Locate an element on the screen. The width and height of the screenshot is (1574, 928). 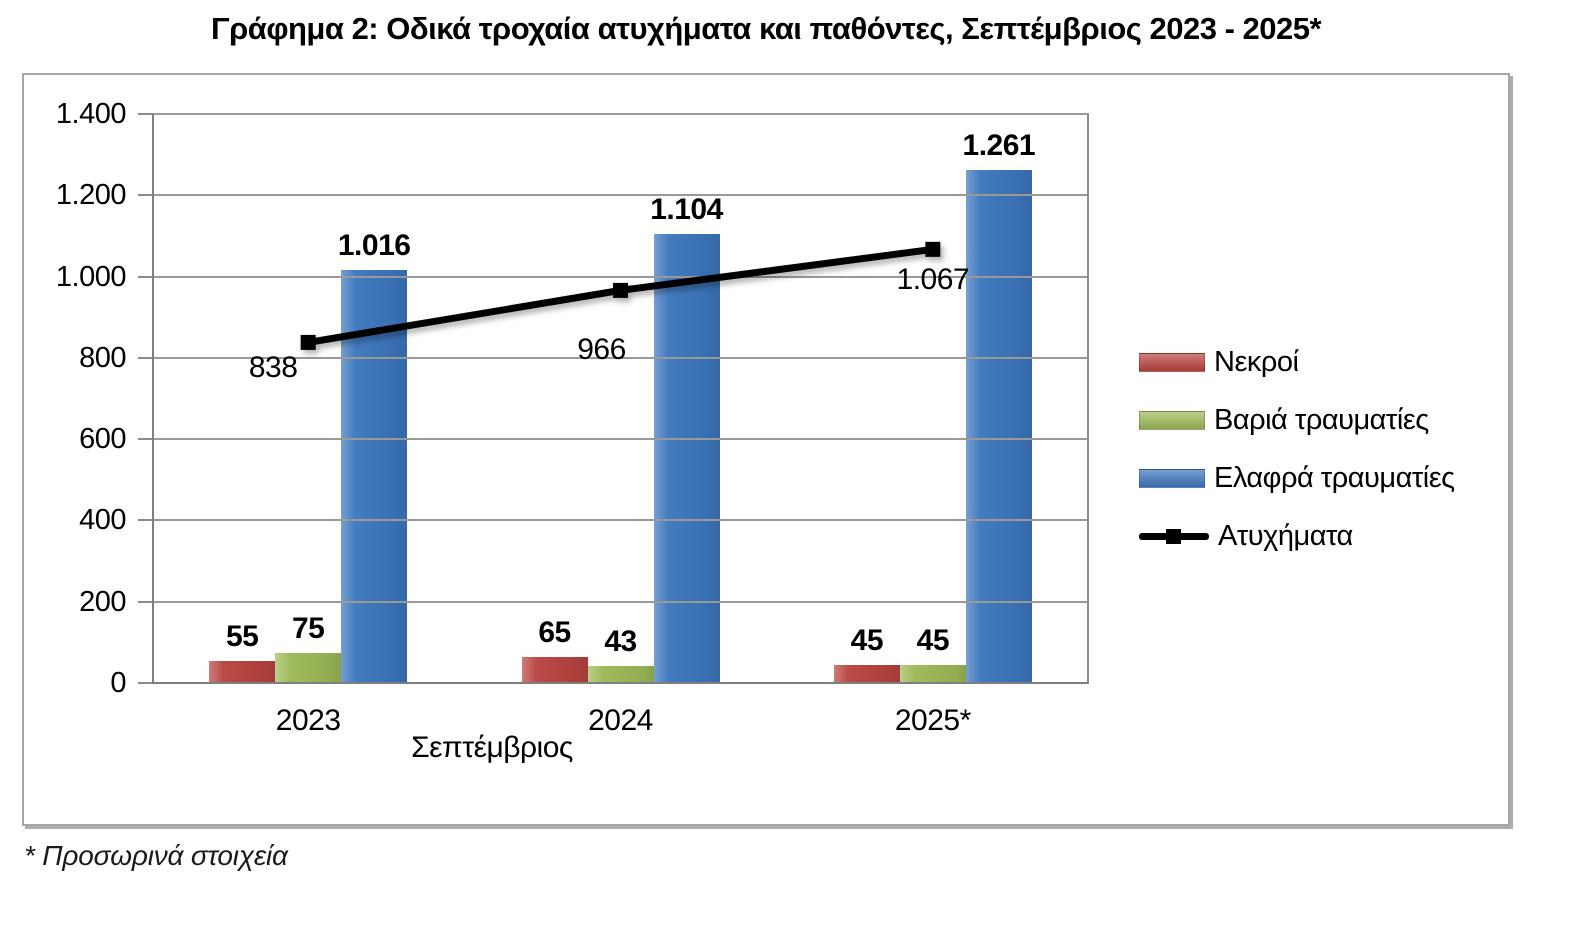
legend-label: Νεκροί is located at coordinates (1256, 361).